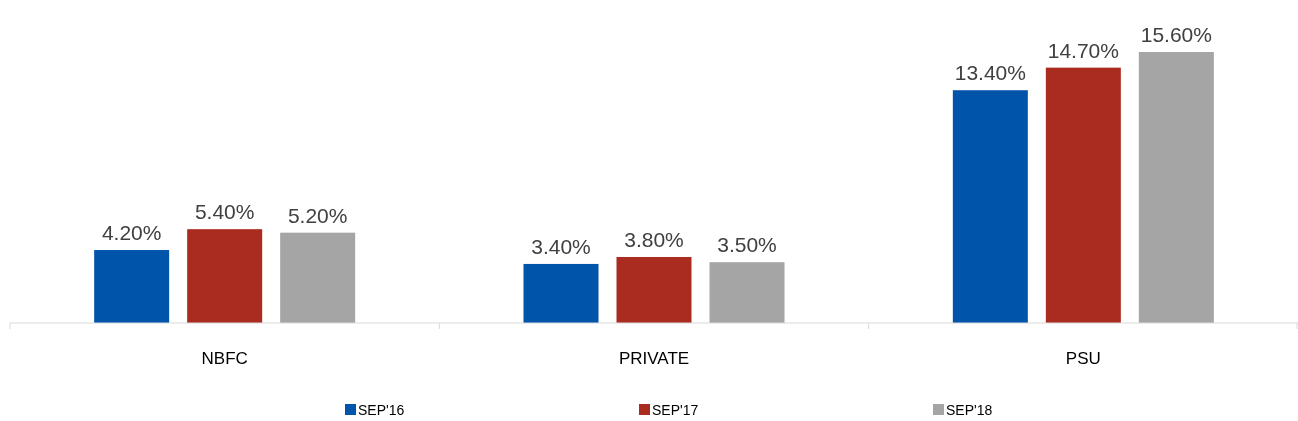  What do you see at coordinates (1083, 50) in the screenshot?
I see `data-label: 14.70%` at bounding box center [1083, 50].